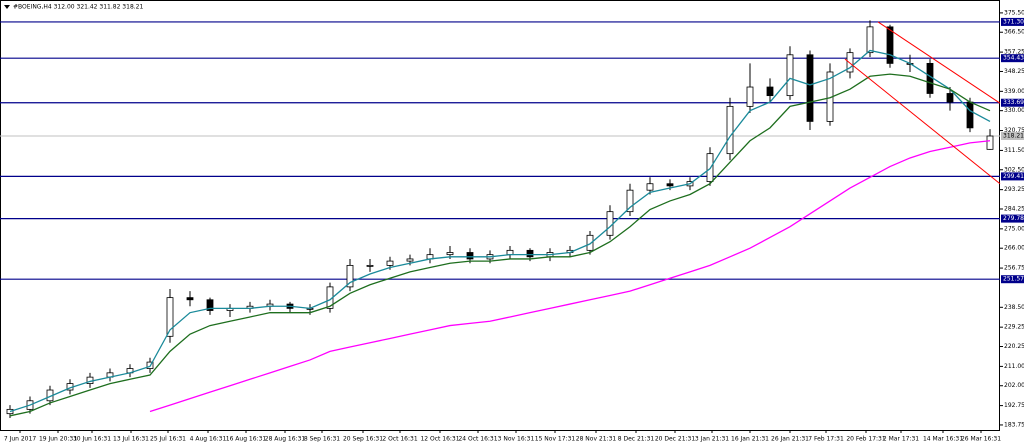 The height and width of the screenshot is (445, 1024). What do you see at coordinates (1014, 130) in the screenshot?
I see `y-tick-label: 320.75` at bounding box center [1014, 130].